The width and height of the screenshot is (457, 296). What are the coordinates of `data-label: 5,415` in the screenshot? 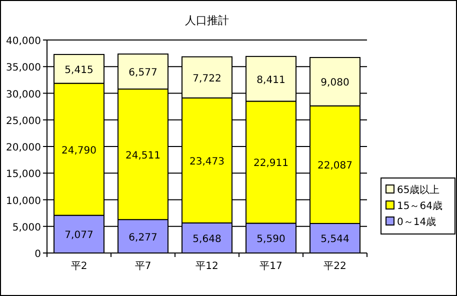 It's located at (79, 70).